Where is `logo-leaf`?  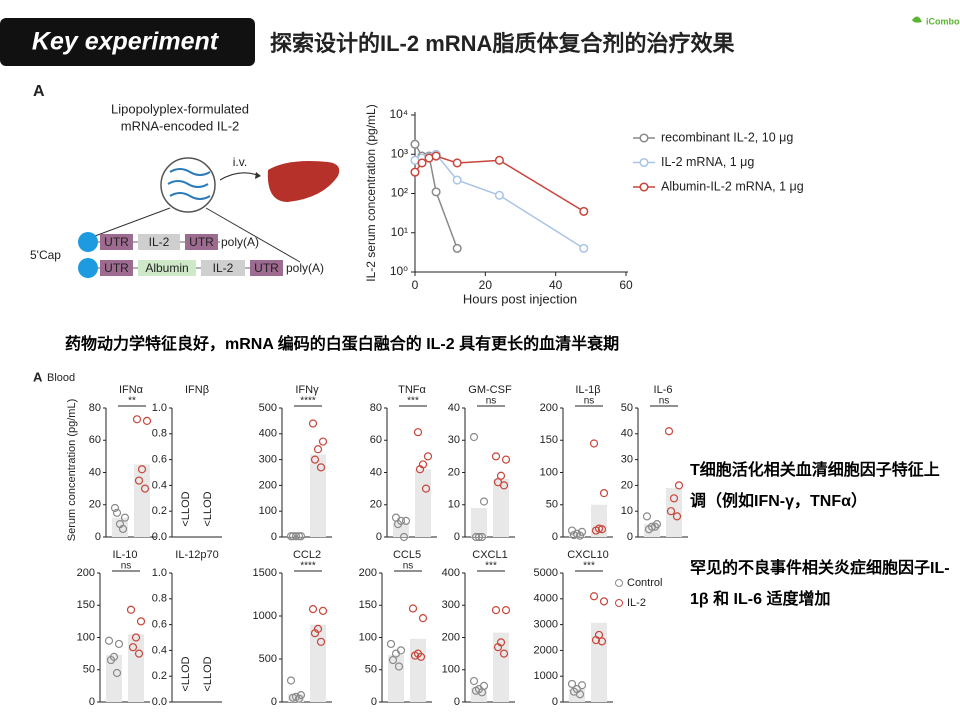 logo-leaf is located at coordinates (917, 19).